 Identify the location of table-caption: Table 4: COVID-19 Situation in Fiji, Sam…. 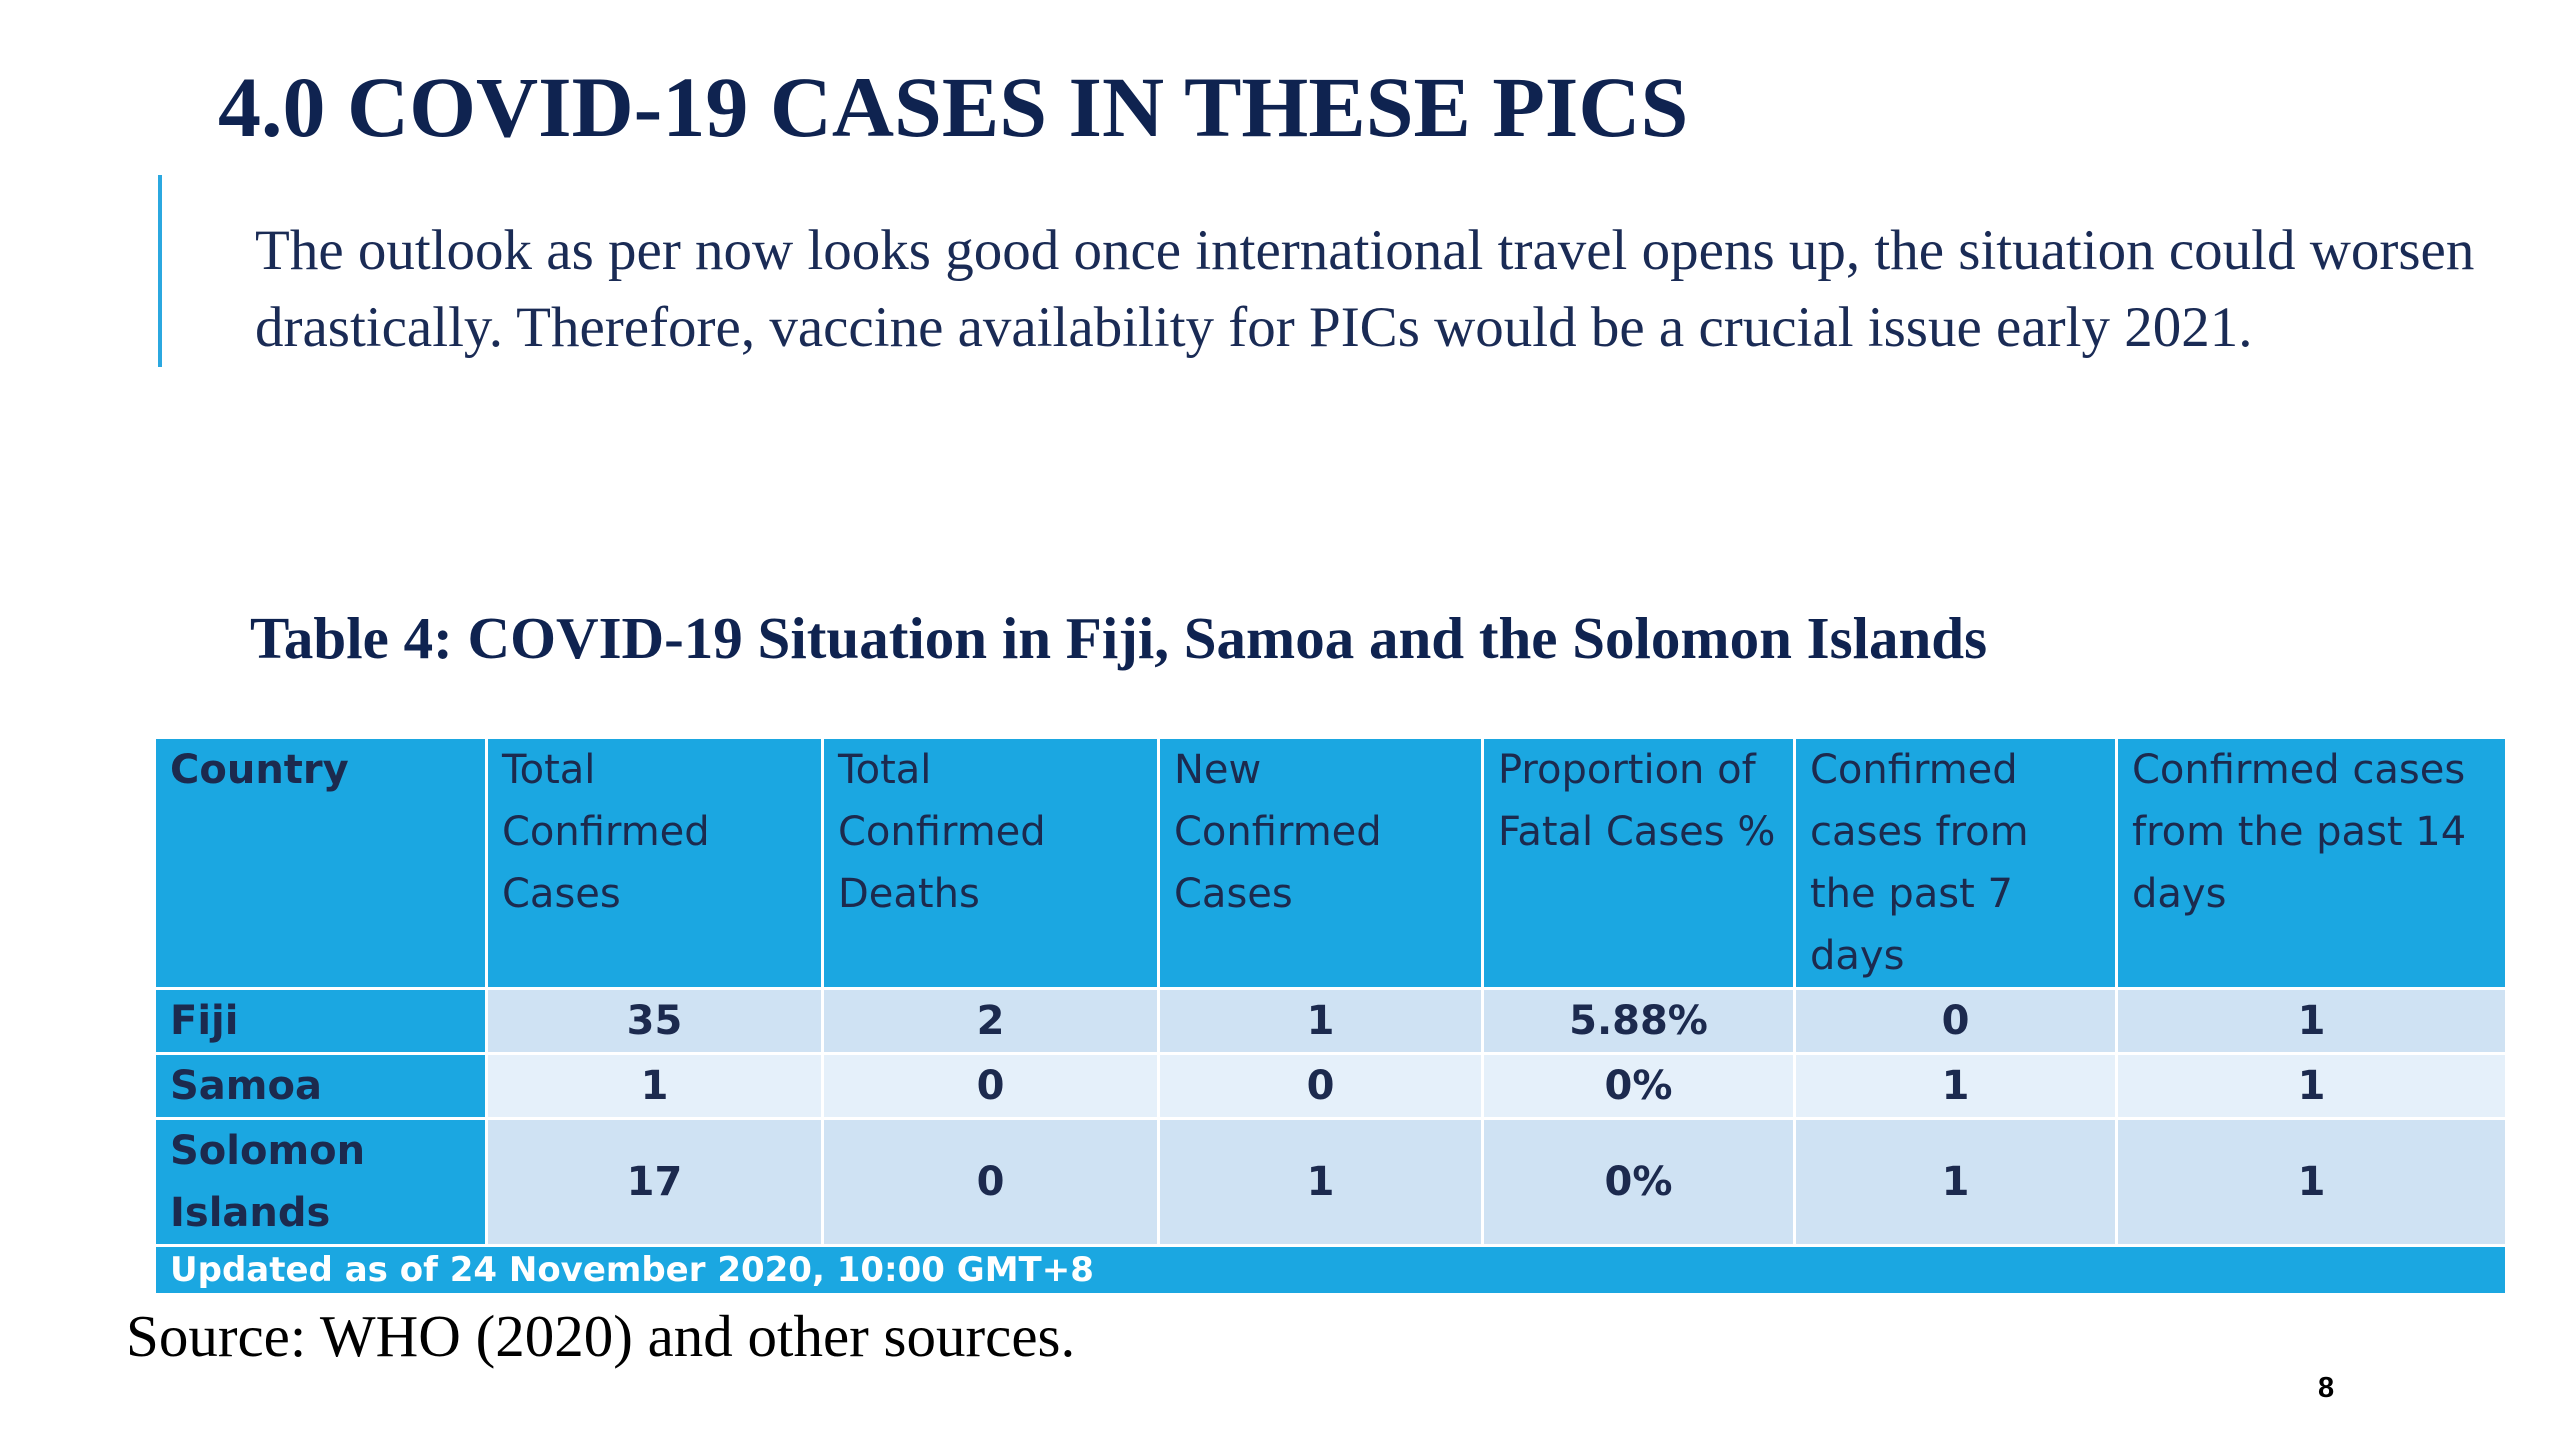
(1119, 638).